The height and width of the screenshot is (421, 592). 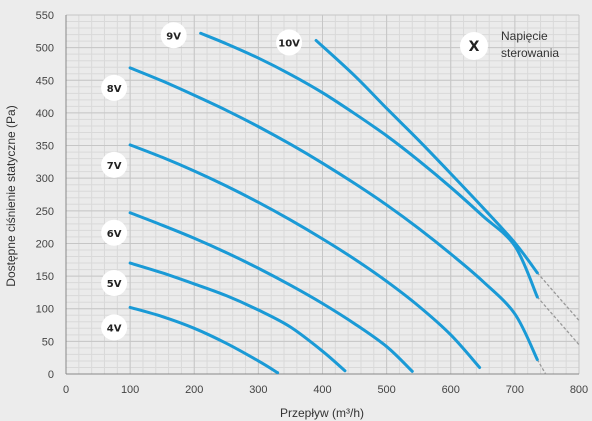 I want to click on y-tick-label: 500, so click(x=45, y=49).